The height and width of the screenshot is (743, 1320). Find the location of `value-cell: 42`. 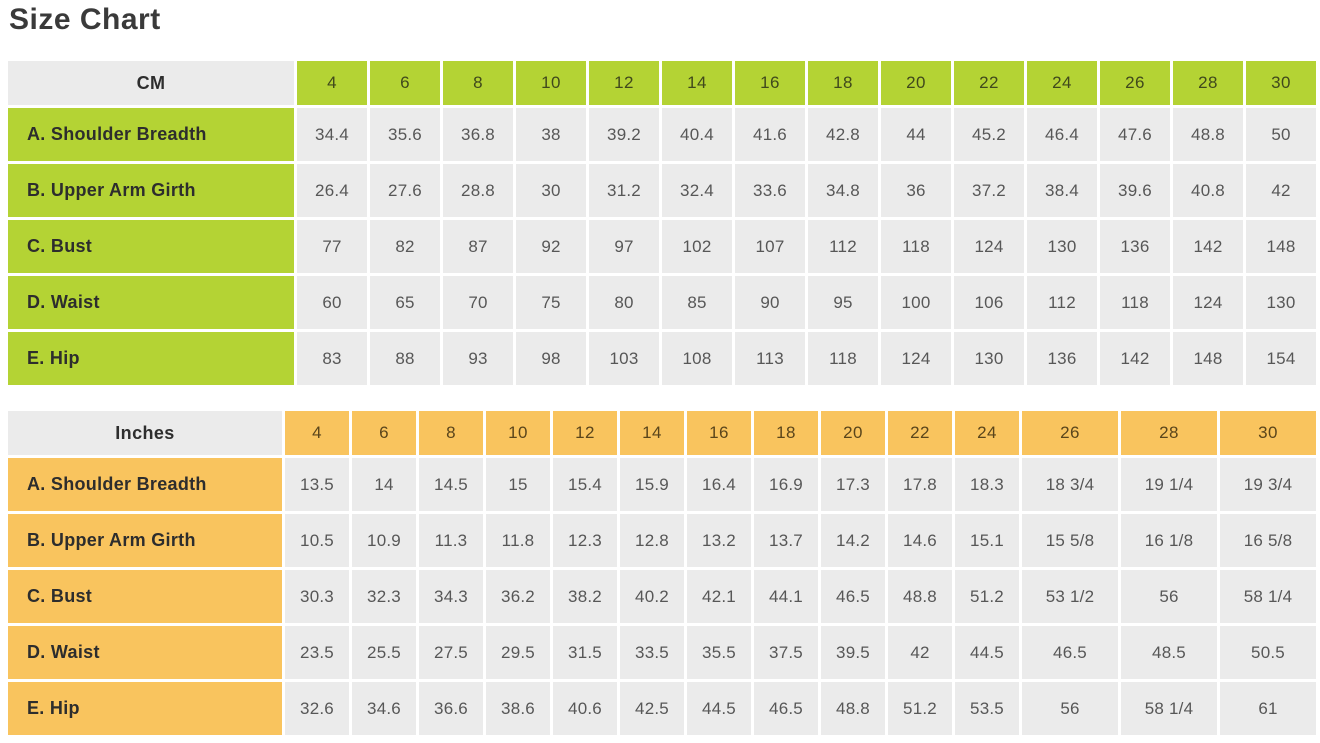

value-cell: 42 is located at coordinates (1281, 190).